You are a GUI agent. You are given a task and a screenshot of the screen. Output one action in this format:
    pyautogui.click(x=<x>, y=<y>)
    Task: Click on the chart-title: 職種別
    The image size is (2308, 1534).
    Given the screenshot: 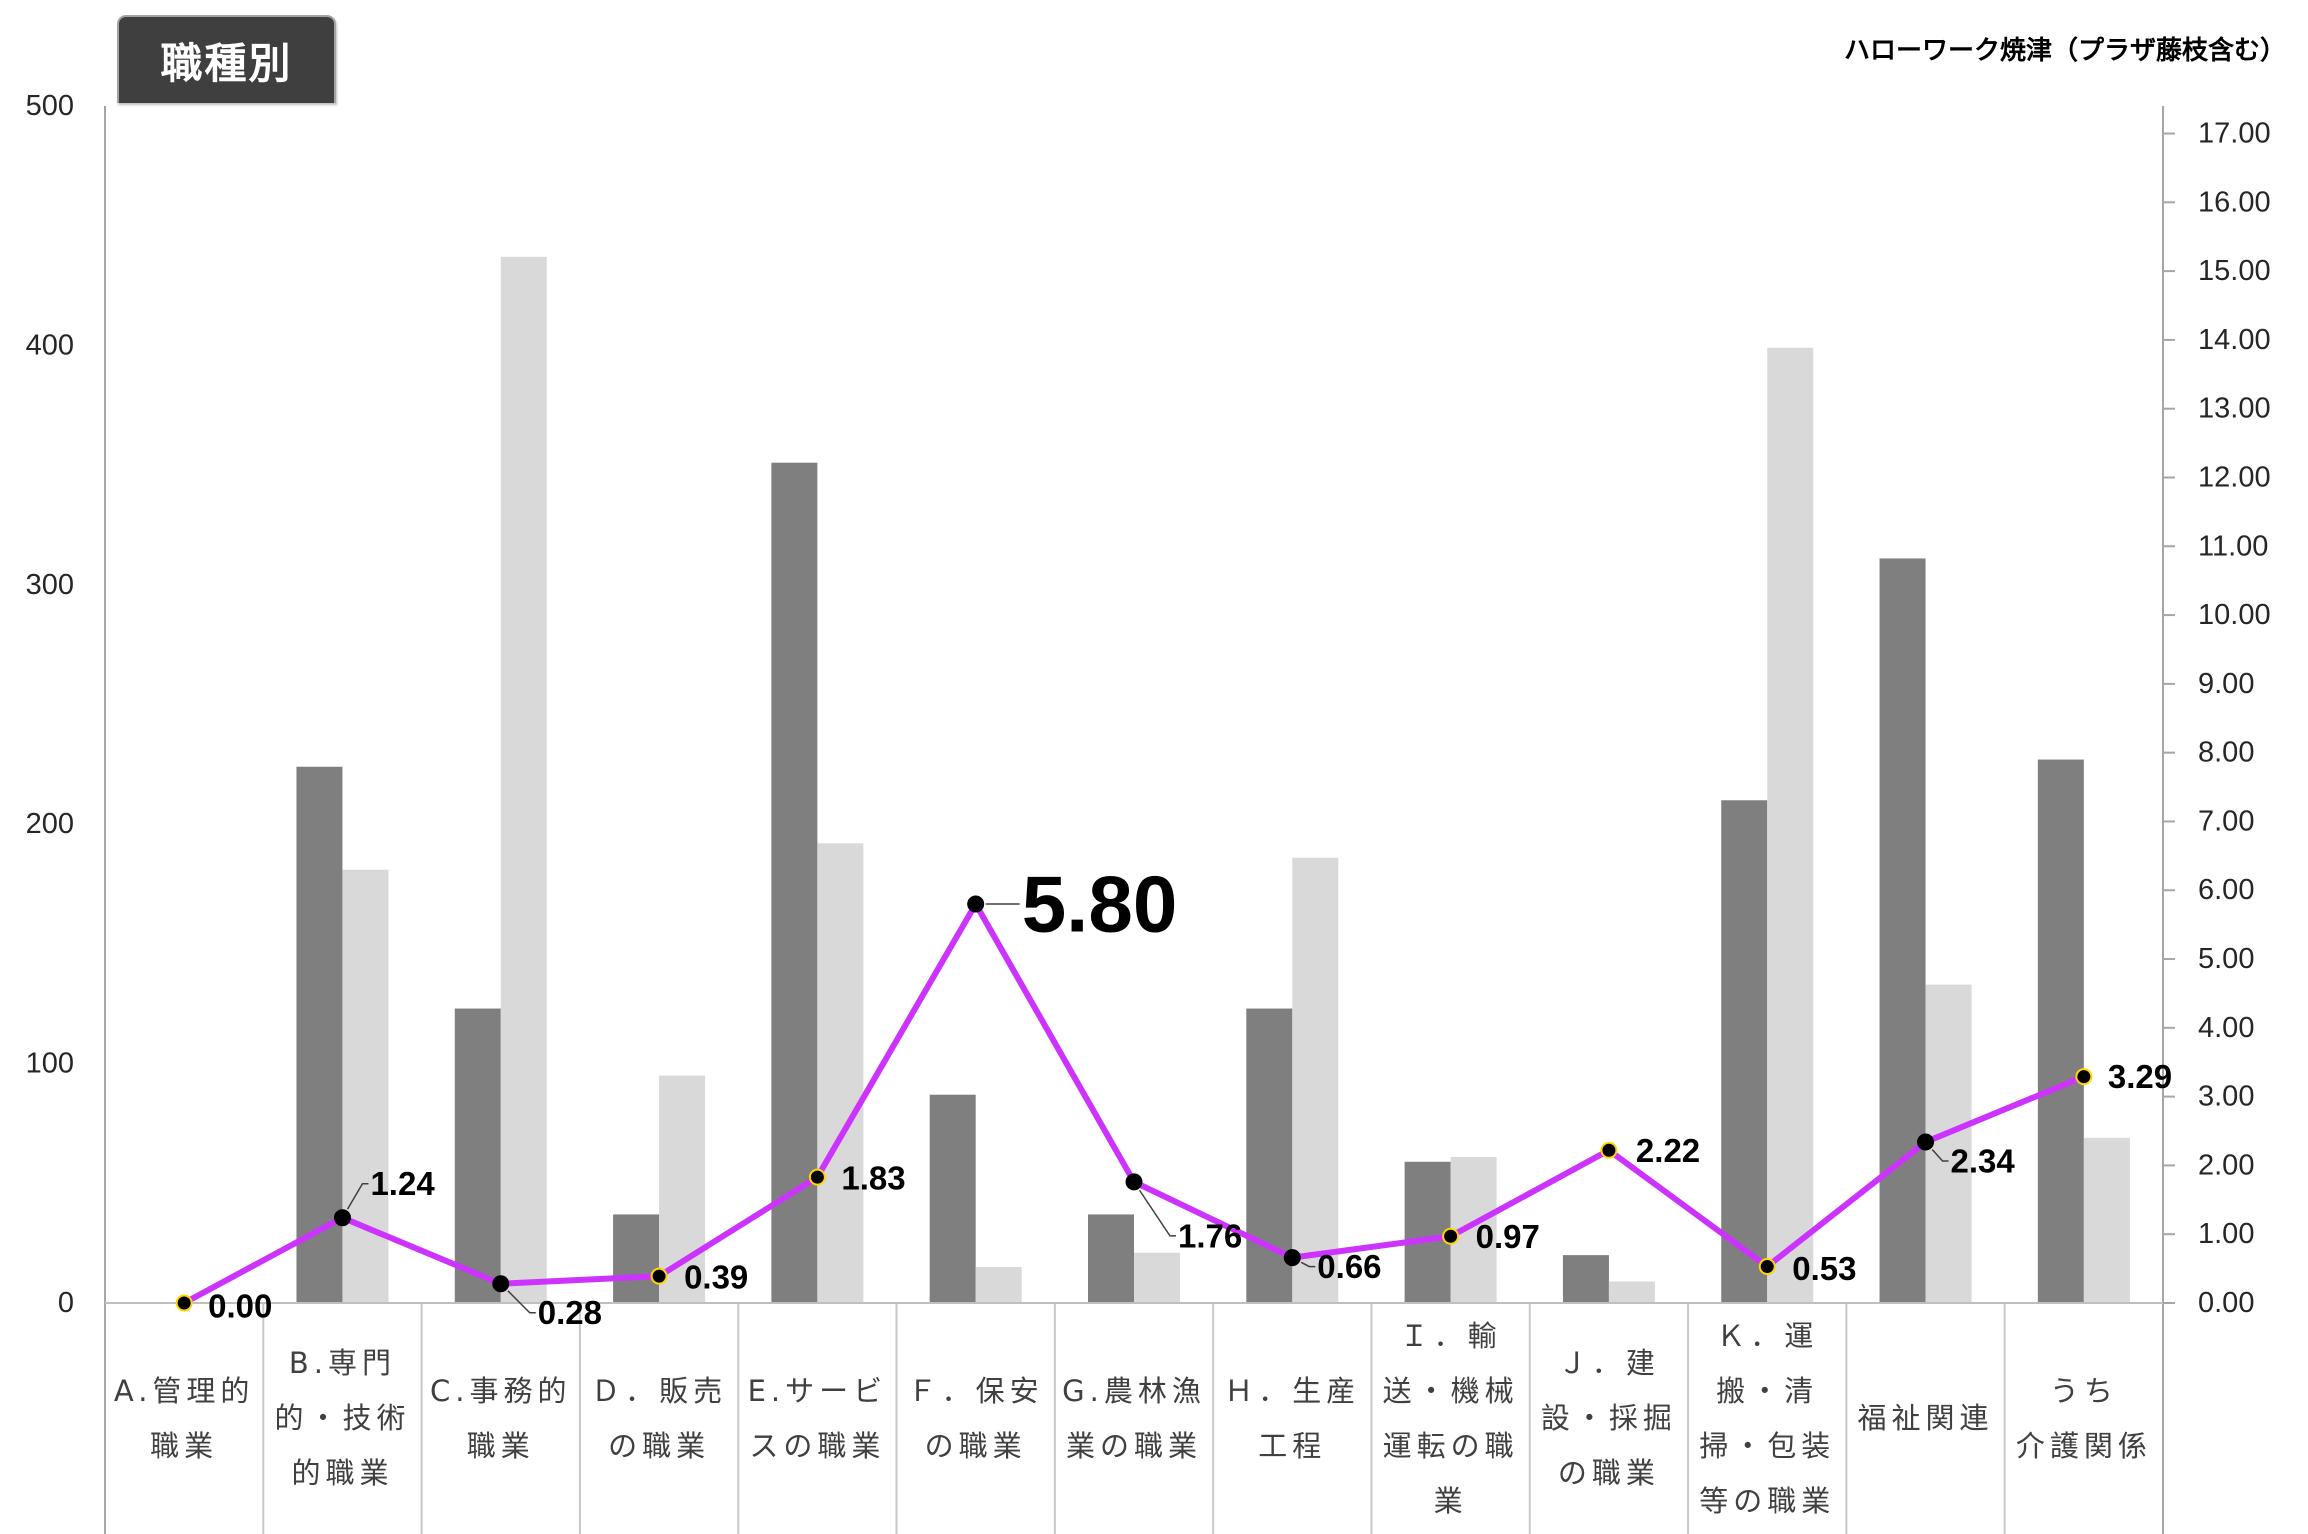 What is the action you would take?
    pyautogui.click(x=226, y=63)
    